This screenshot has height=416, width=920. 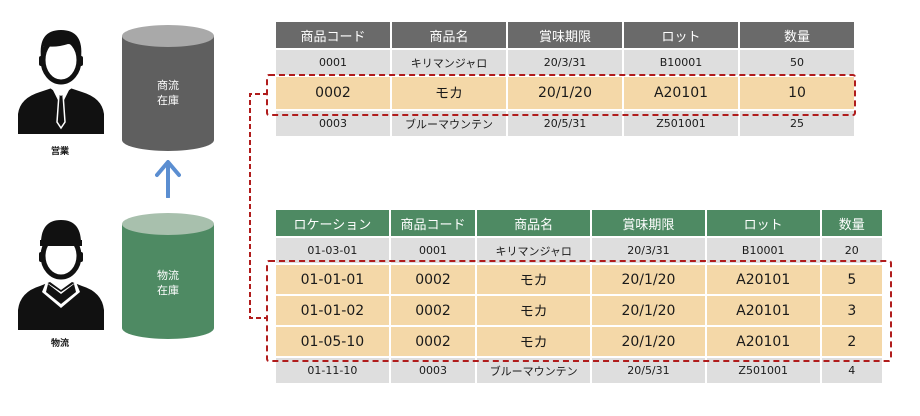 I want to click on table-row-highlighted: 01-05-10 0002 モカ 20/1/20 A20101 2, so click(x=579, y=341).